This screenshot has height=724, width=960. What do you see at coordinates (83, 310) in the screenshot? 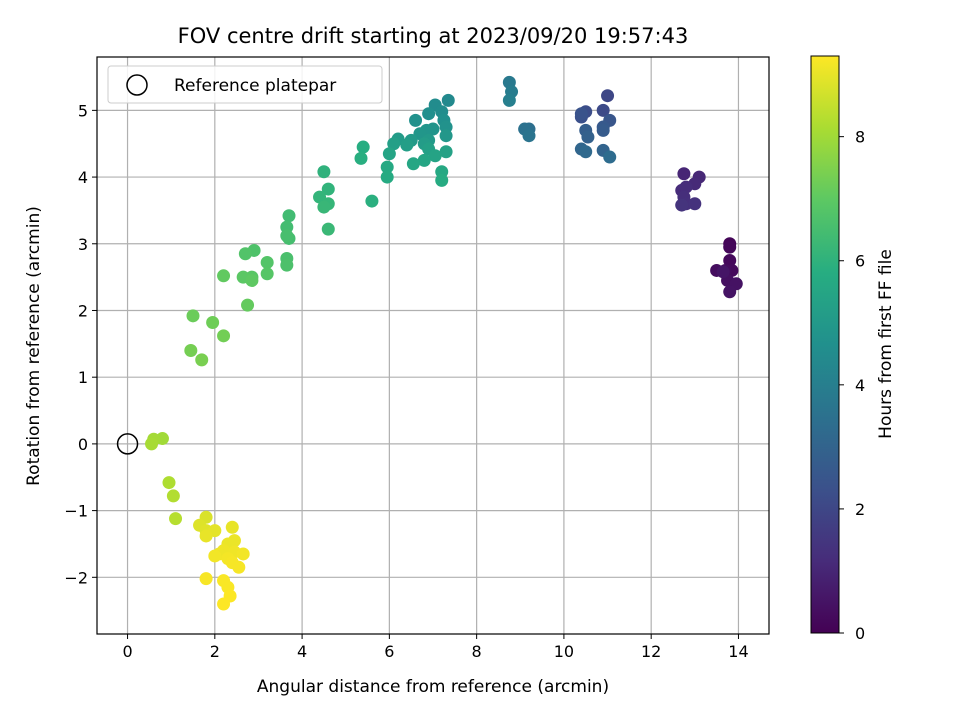
I see `y-tick-label: 2` at bounding box center [83, 310].